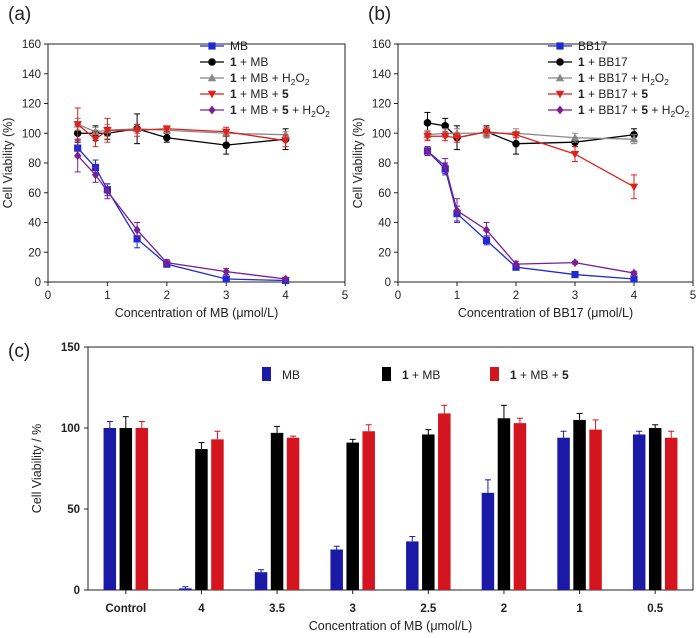 This screenshot has width=700, height=638. I want to click on x-tick-label: 2.5, so click(428, 609).